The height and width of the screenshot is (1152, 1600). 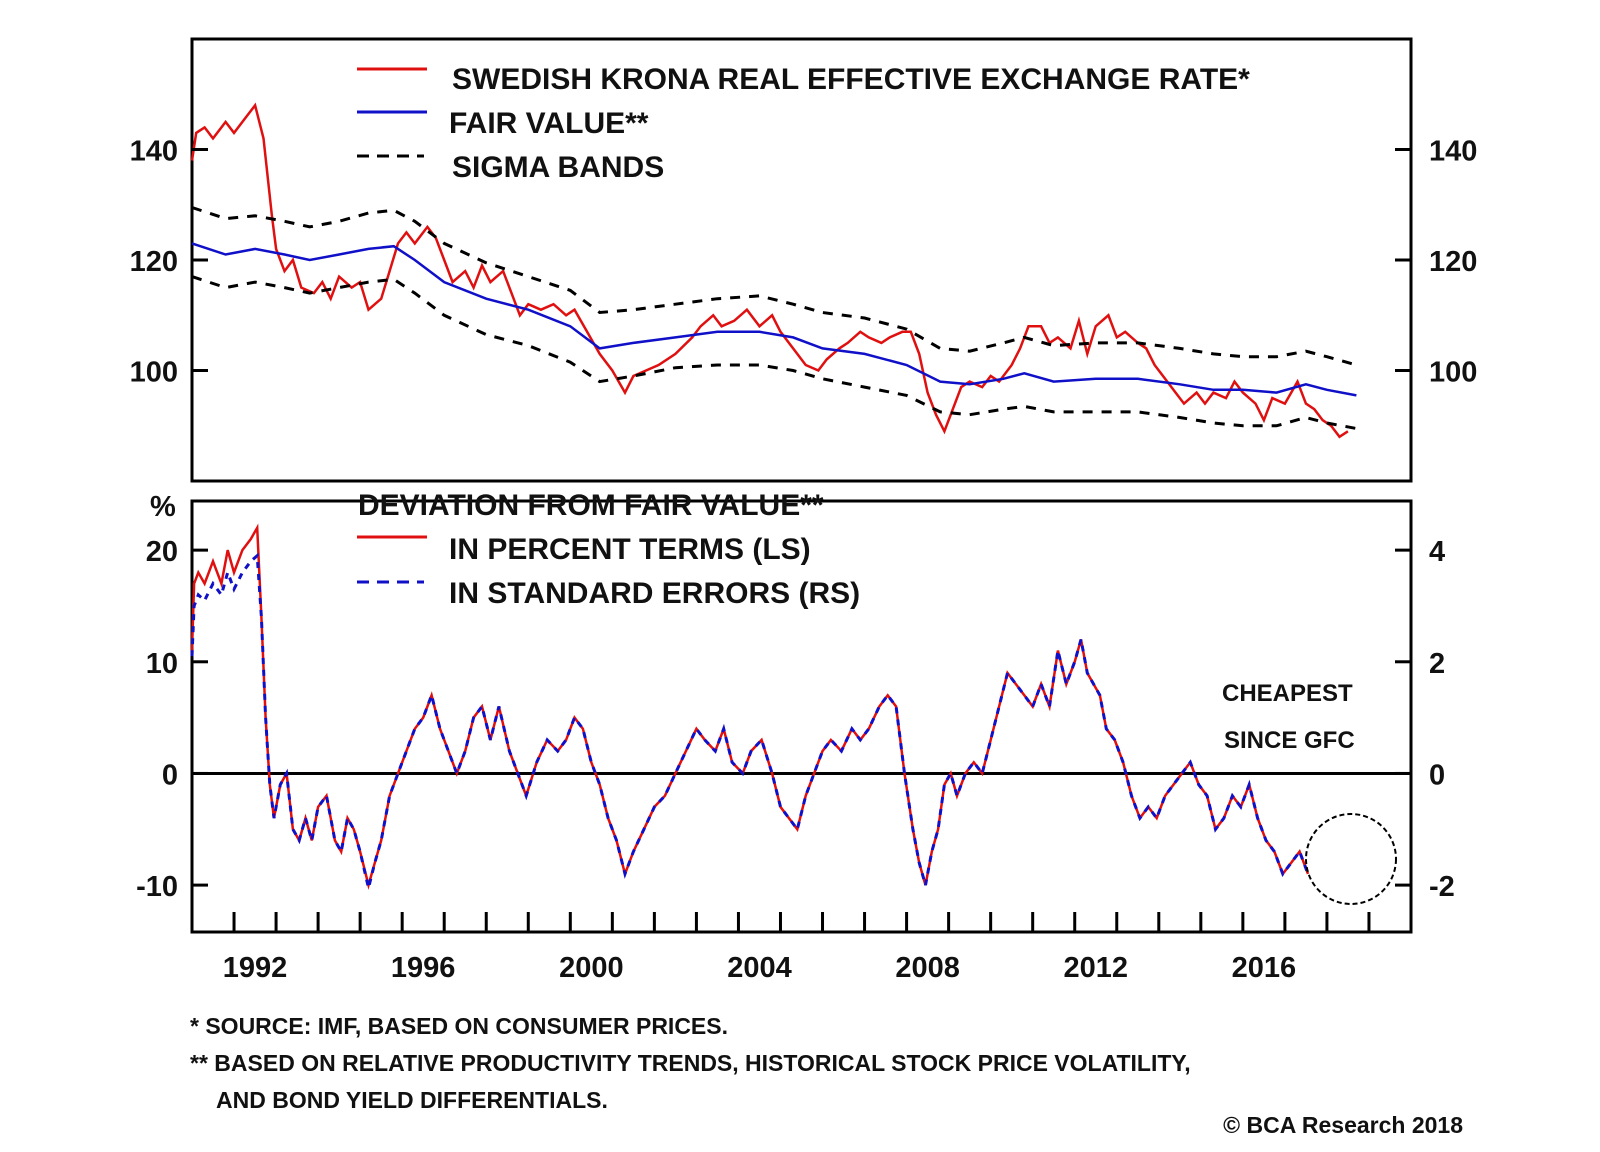 I want to click on legend-label-fair-value: FAIR VALUE**, so click(x=549, y=123).